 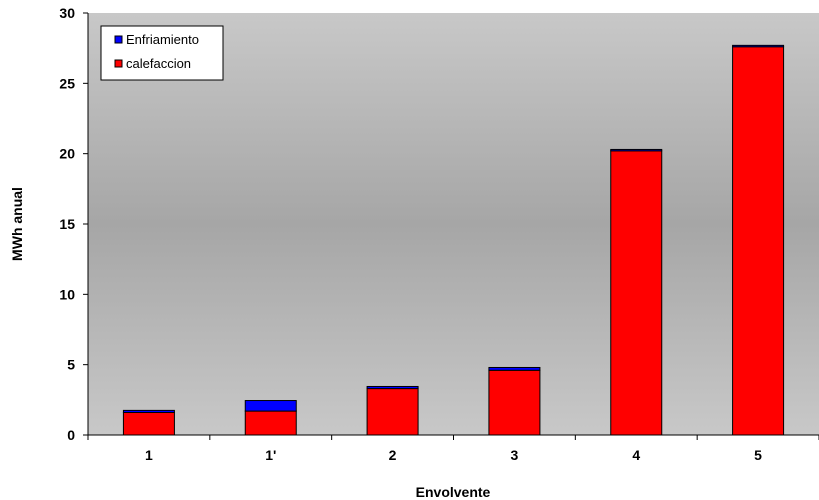 I want to click on y-tick-label: 15, so click(x=67, y=224).